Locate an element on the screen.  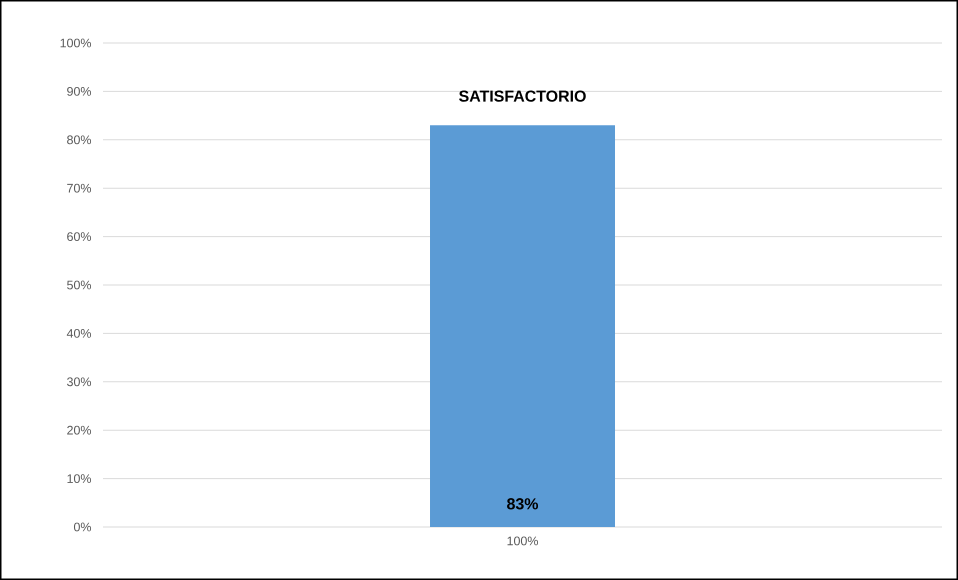
y-tick-label: 20% is located at coordinates (79, 430).